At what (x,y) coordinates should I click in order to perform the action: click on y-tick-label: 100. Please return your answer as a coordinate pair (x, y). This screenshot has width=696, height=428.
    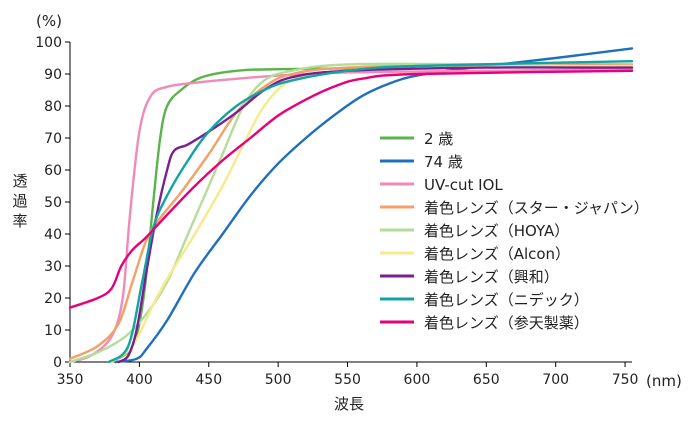
    Looking at the image, I should click on (48, 43).